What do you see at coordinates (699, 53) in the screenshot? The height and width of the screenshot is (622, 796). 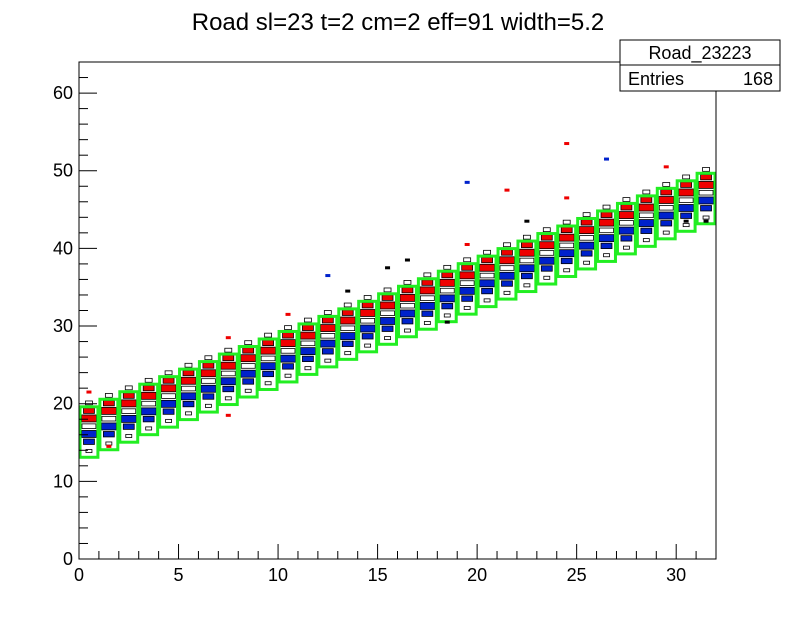 I see `stats-name: Road_23223` at bounding box center [699, 53].